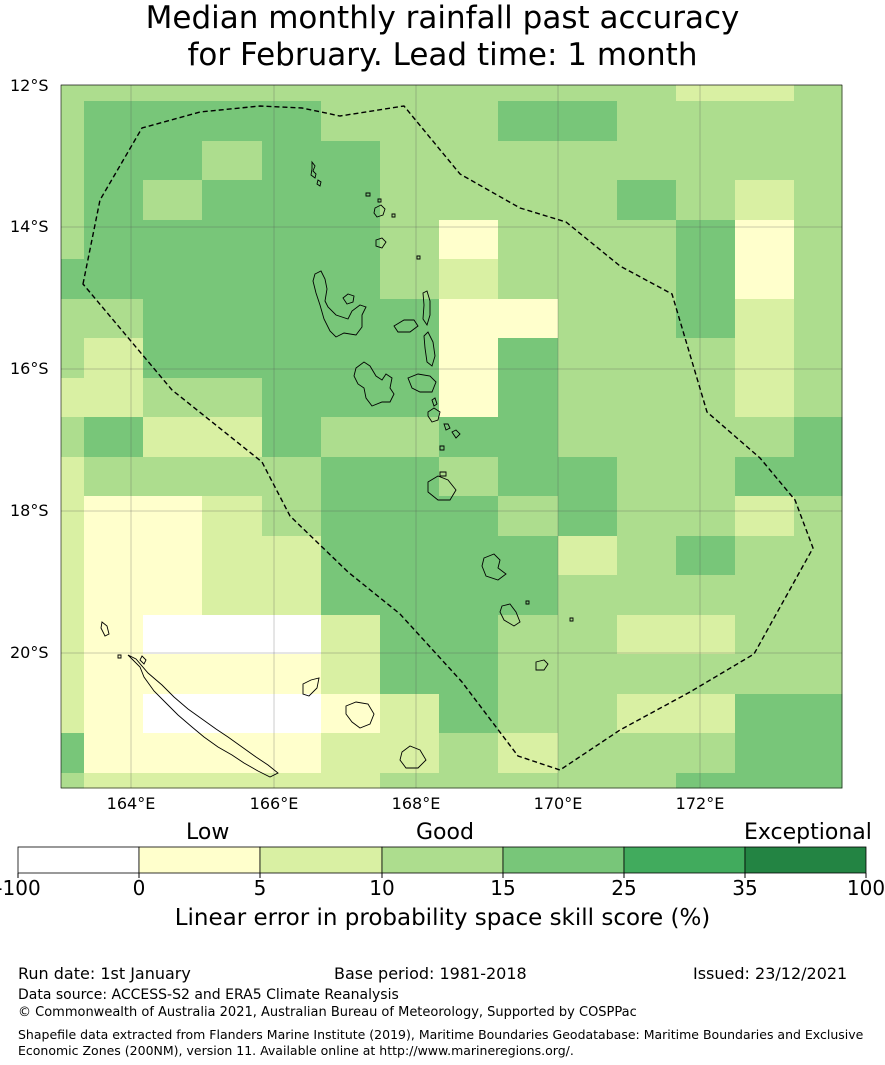 This screenshot has height=1065, width=885. What do you see at coordinates (139, 888) in the screenshot?
I see `colorbar-tick: 0` at bounding box center [139, 888].